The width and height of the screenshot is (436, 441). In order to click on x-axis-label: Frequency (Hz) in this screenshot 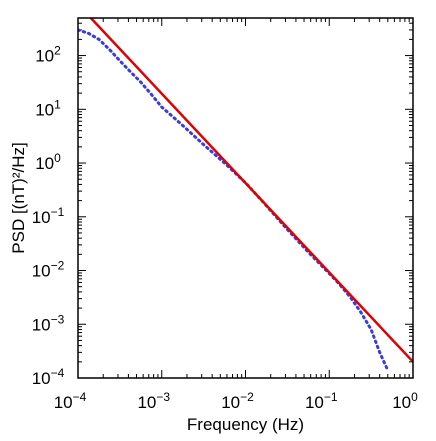, I will do `click(245, 424)`.